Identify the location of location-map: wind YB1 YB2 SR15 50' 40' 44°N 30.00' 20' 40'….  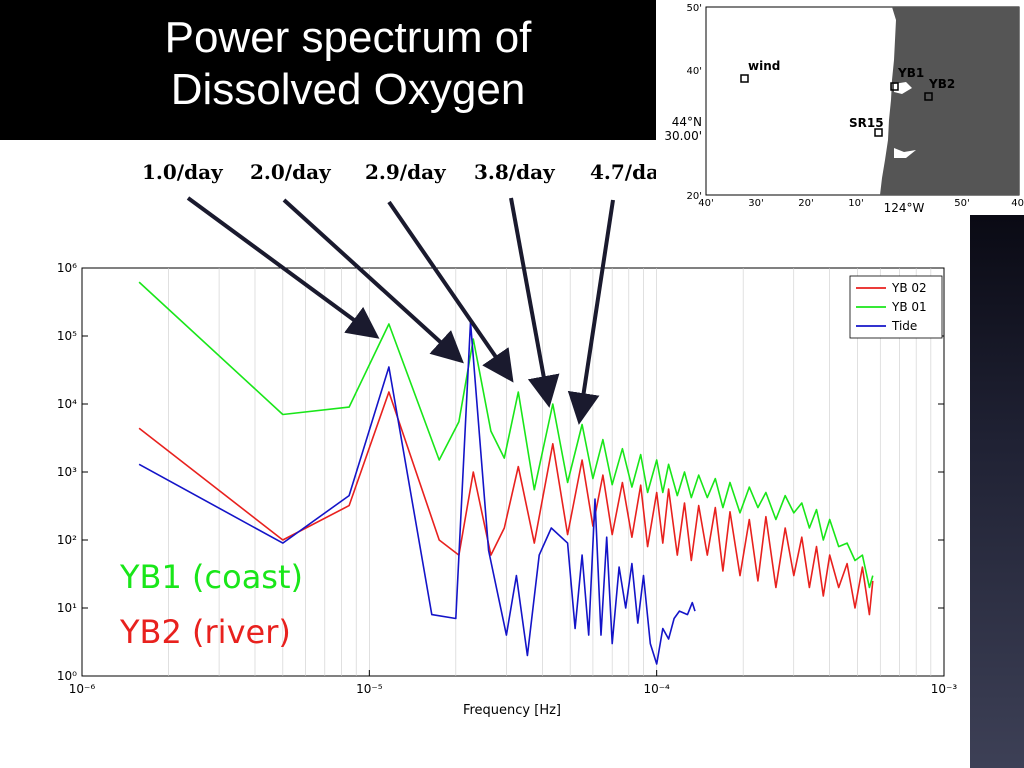
(840, 107).